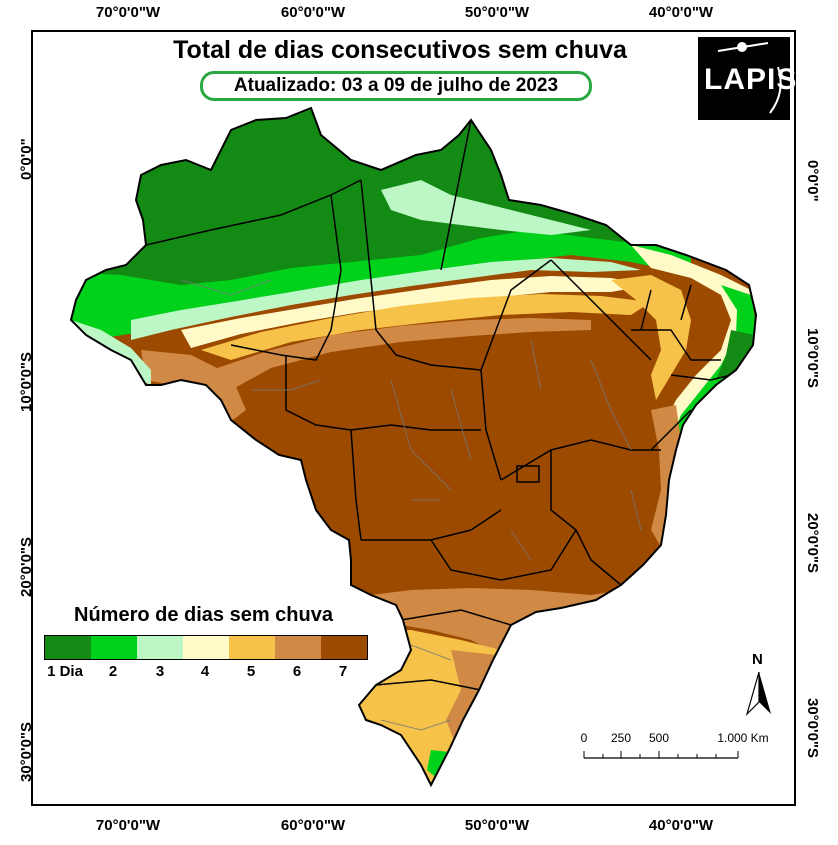 The height and width of the screenshot is (845, 838). What do you see at coordinates (128, 825) in the screenshot?
I see `bottom-tick-70w: 70°0'0"W` at bounding box center [128, 825].